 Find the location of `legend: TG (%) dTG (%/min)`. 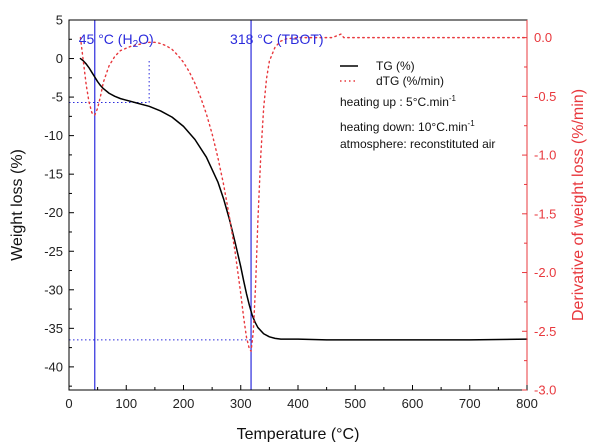

legend: TG (%) dTG (%/min) is located at coordinates (392, 73).